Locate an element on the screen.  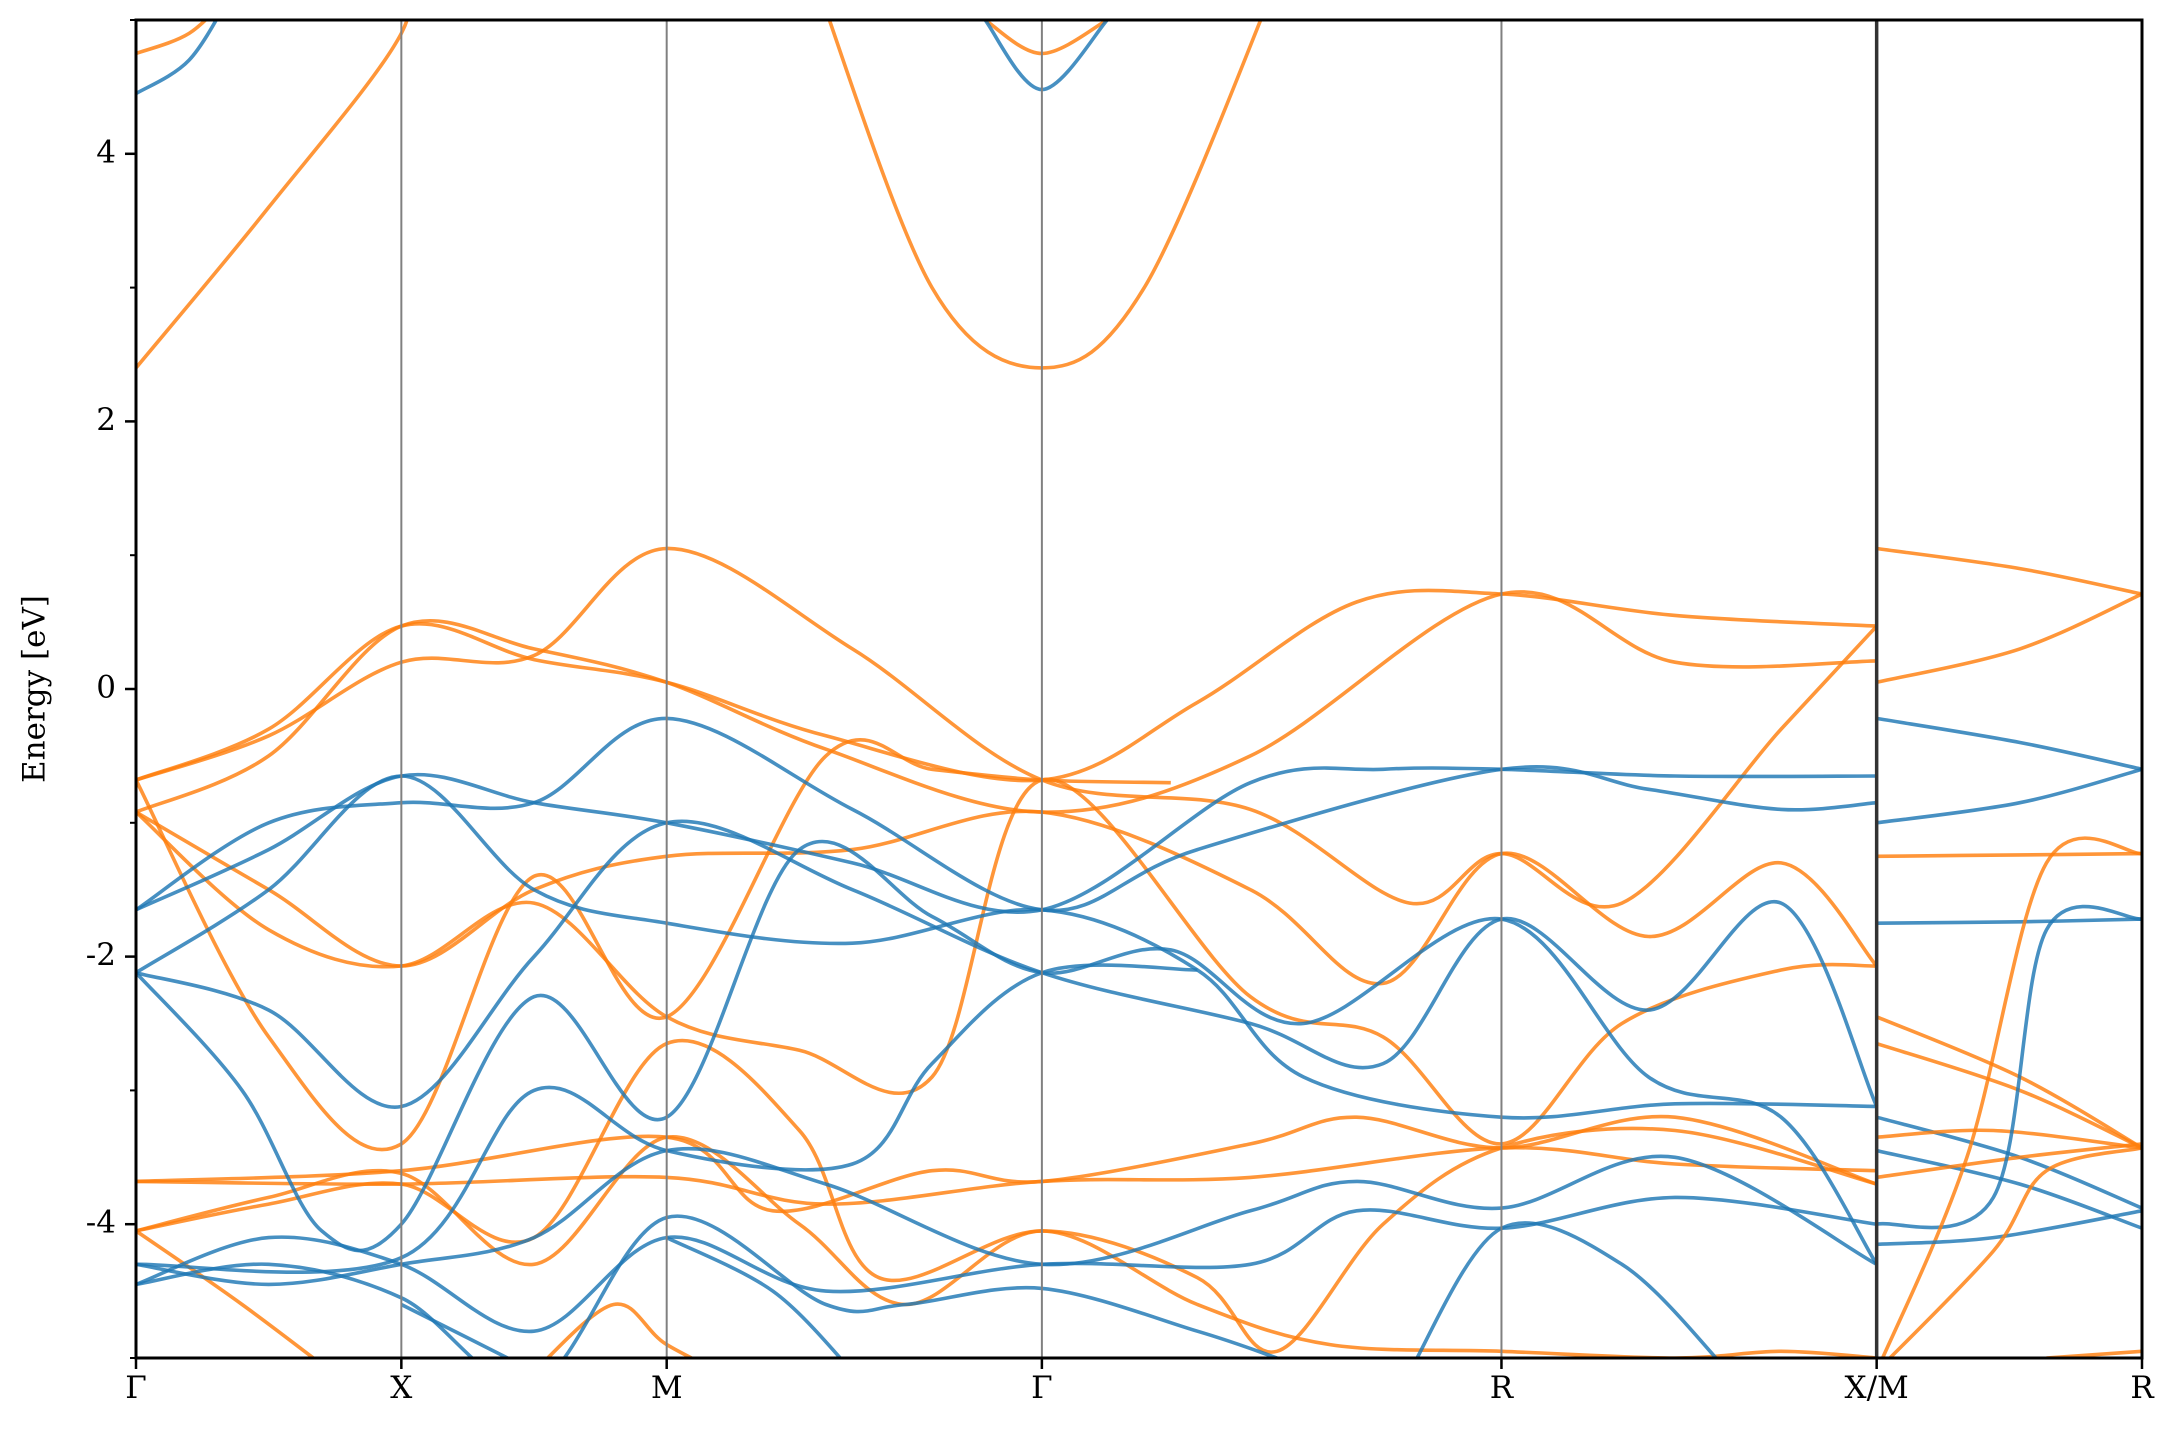
y-tick-label: 2 is located at coordinates (106, 420).